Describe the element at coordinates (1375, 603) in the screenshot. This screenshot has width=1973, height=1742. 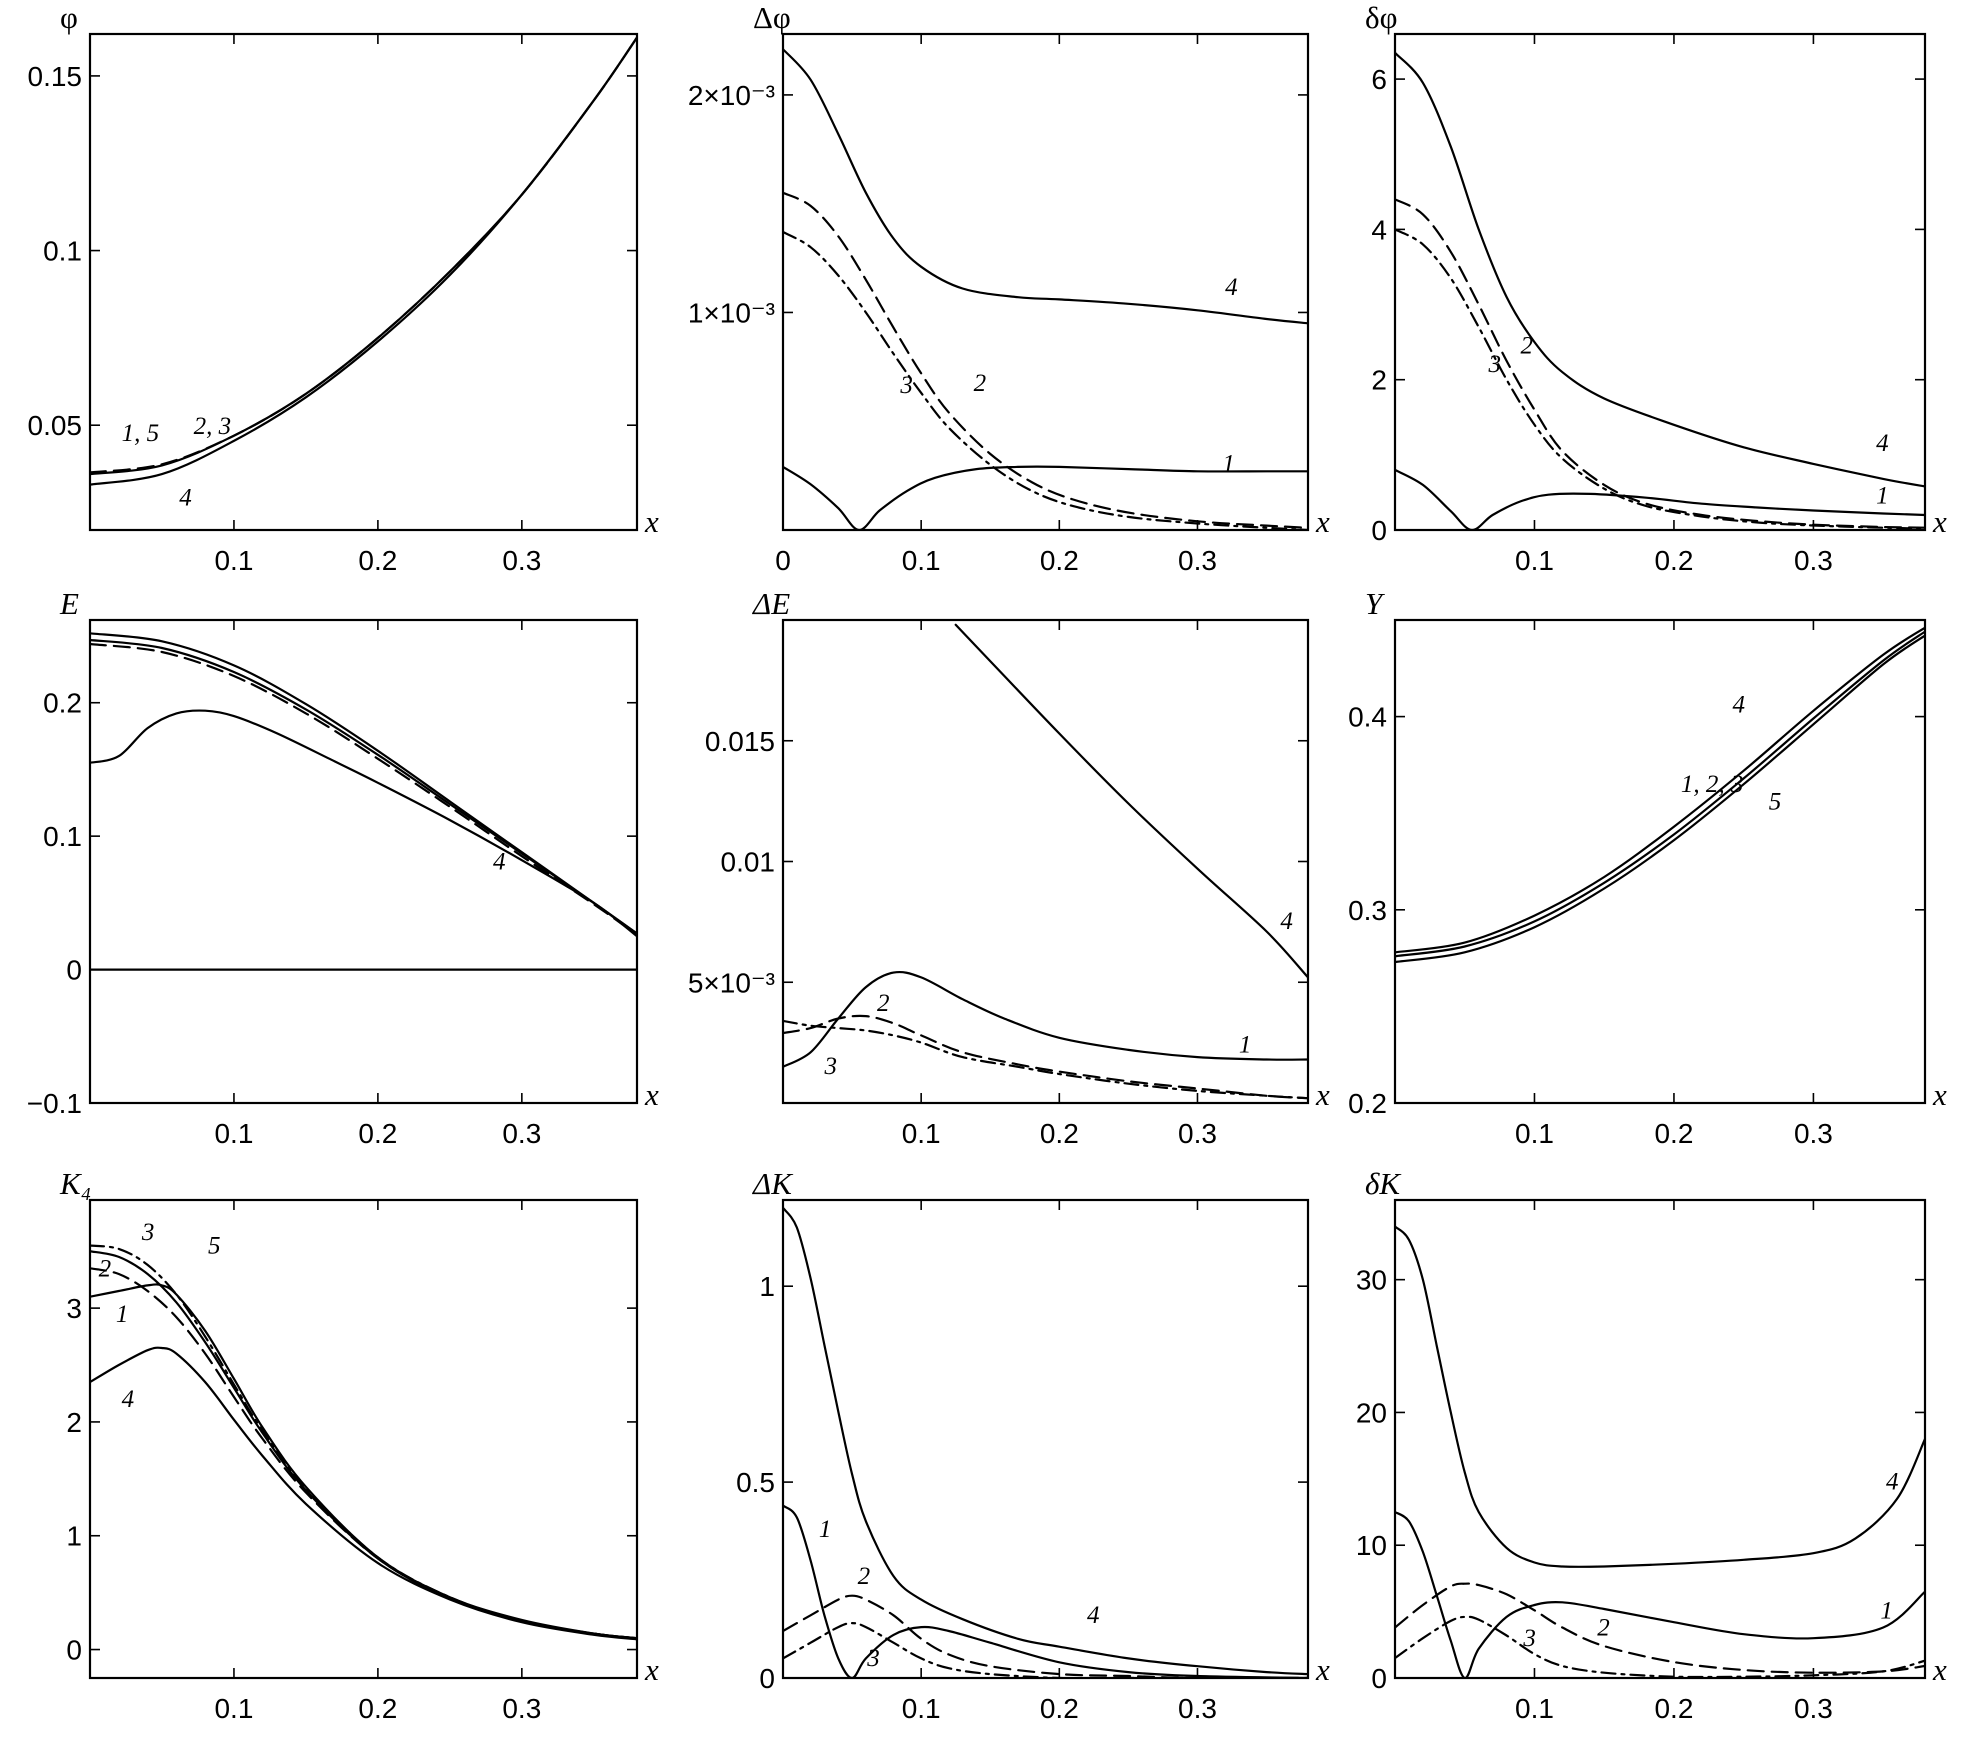
I see `y-axis-label: Y` at that location.